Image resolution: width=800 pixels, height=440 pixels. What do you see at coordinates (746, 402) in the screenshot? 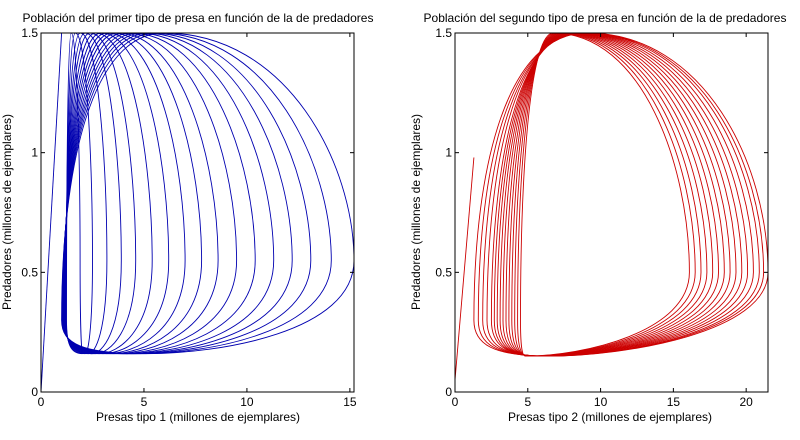
I see `x-tick-label: 20` at bounding box center [746, 402].